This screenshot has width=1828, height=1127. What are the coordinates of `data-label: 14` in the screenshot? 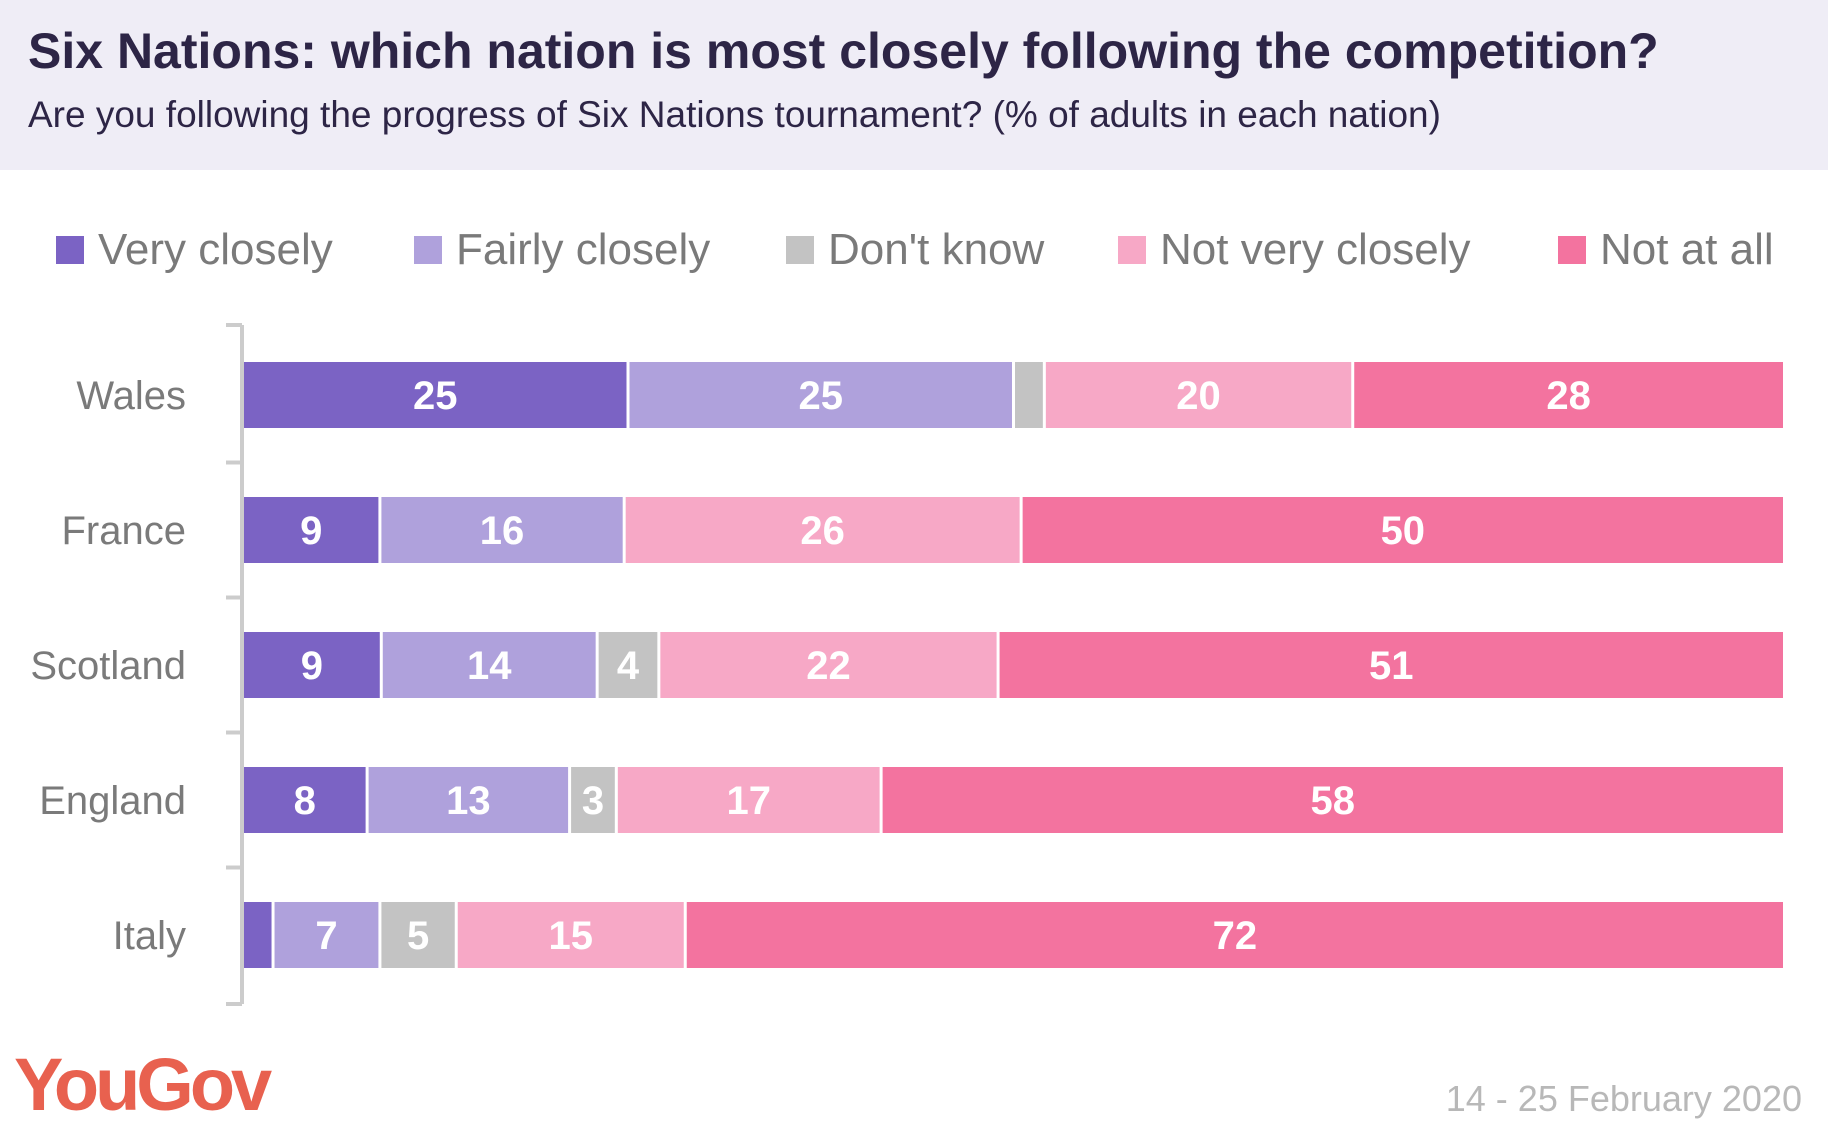 It's located at (489, 666).